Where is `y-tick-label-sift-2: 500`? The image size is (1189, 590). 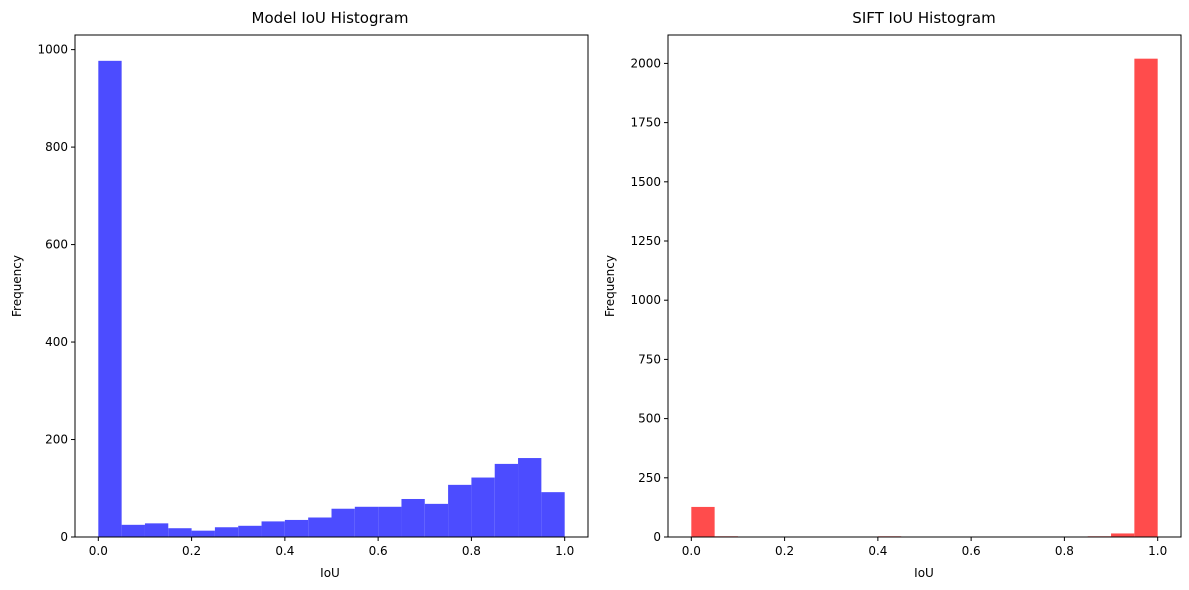 y-tick-label-sift-2: 500 is located at coordinates (649, 419).